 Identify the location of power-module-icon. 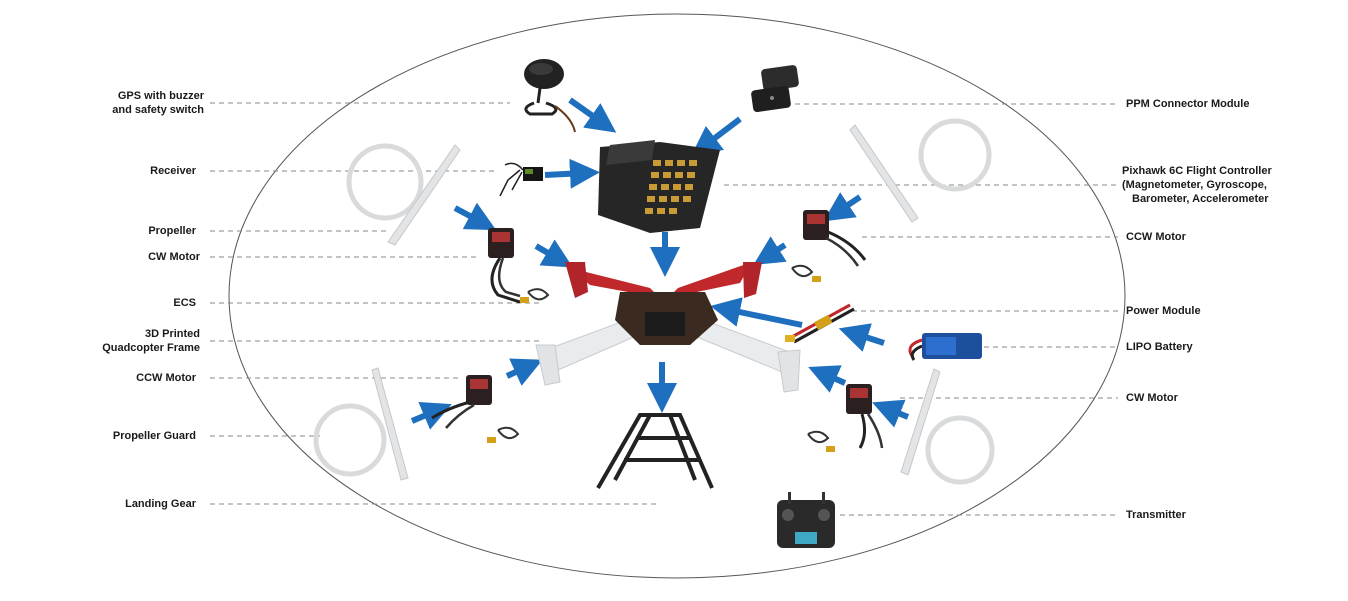
(820, 323).